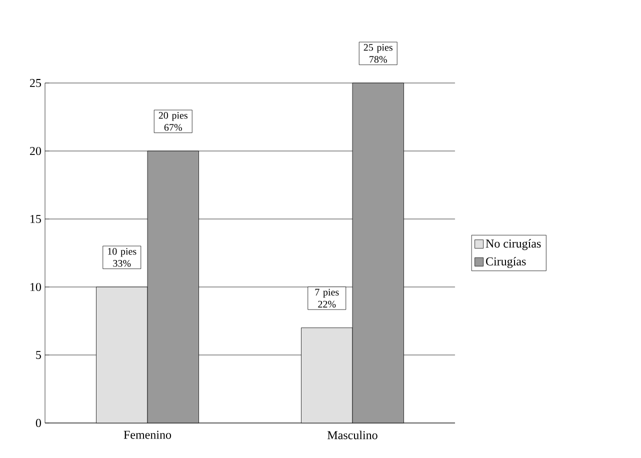 The image size is (641, 458). What do you see at coordinates (36, 287) in the screenshot?
I see `y-tick-label: 10` at bounding box center [36, 287].